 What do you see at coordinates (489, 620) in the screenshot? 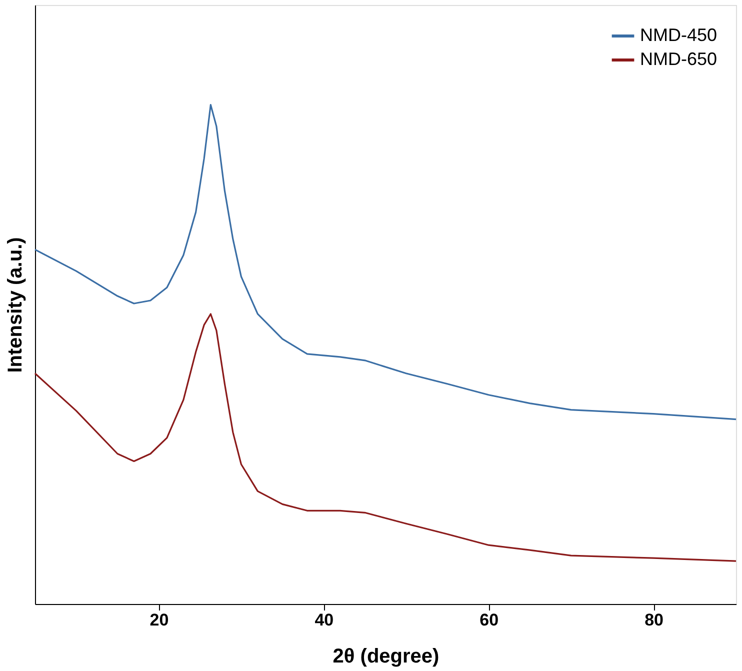
I see `x-tick-label: 60` at bounding box center [489, 620].